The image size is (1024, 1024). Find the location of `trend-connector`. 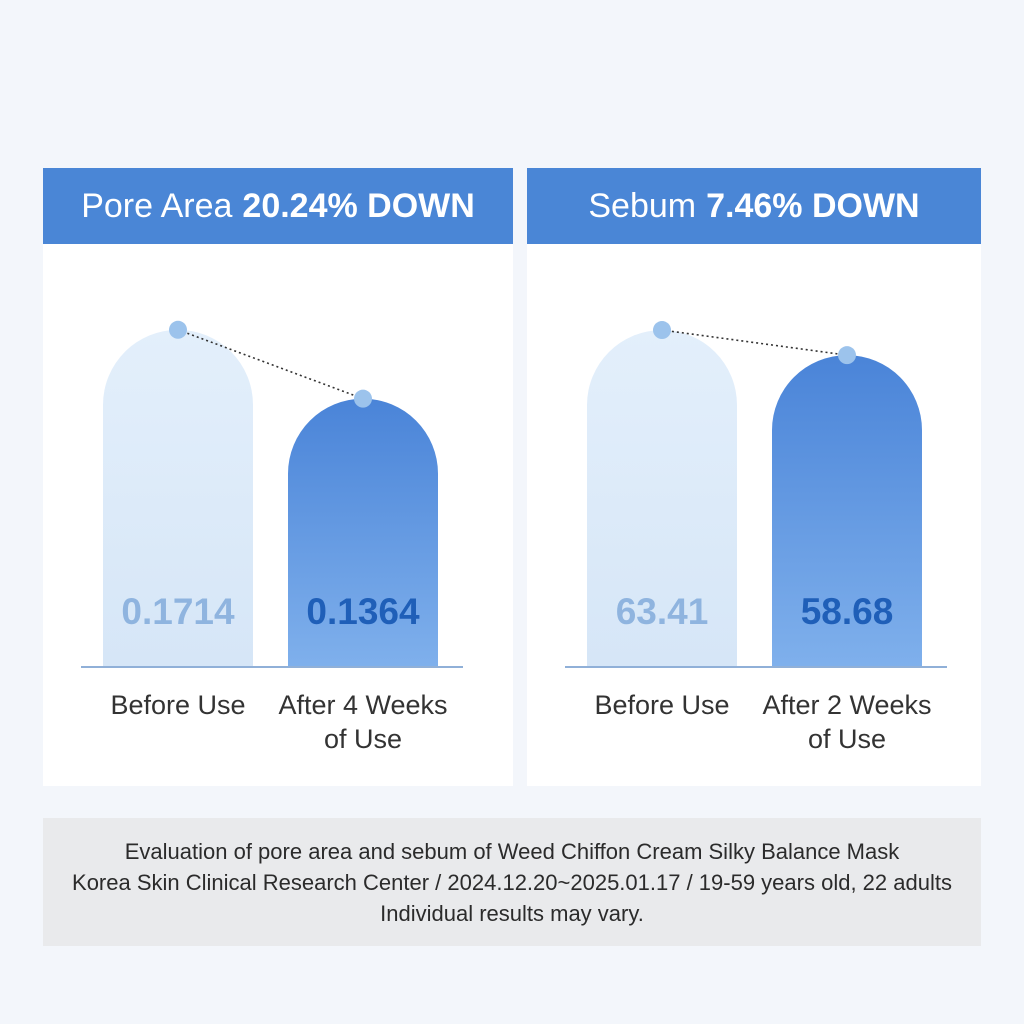

trend-connector is located at coordinates (754, 342).